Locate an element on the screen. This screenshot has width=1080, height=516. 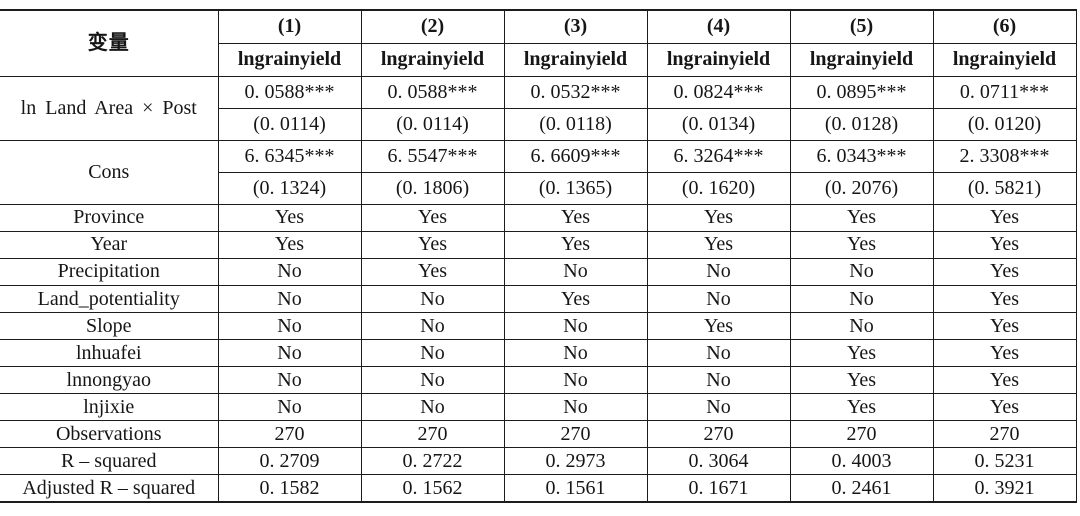
model-number-cell: (2) is located at coordinates (432, 26).